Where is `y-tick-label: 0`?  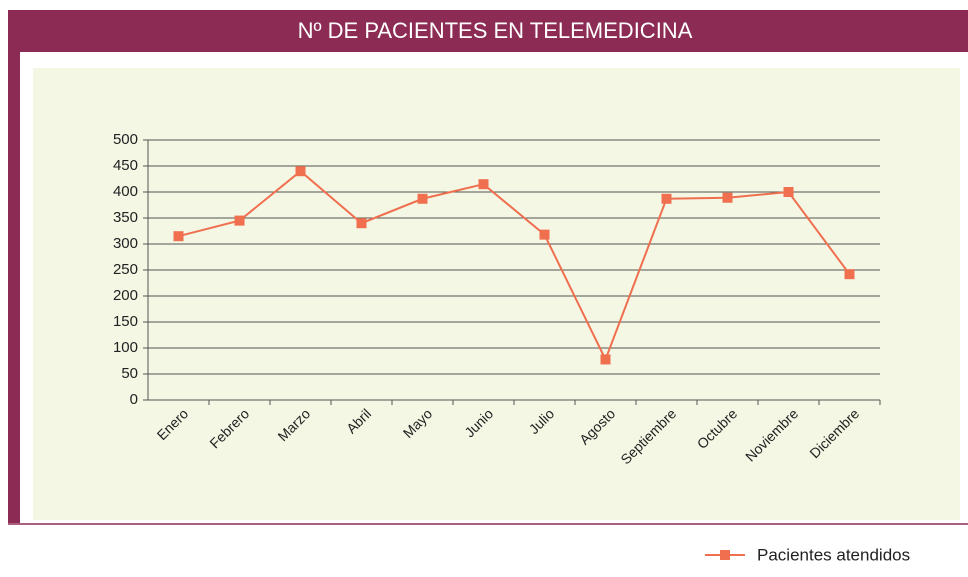
y-tick-label: 0 is located at coordinates (134, 399).